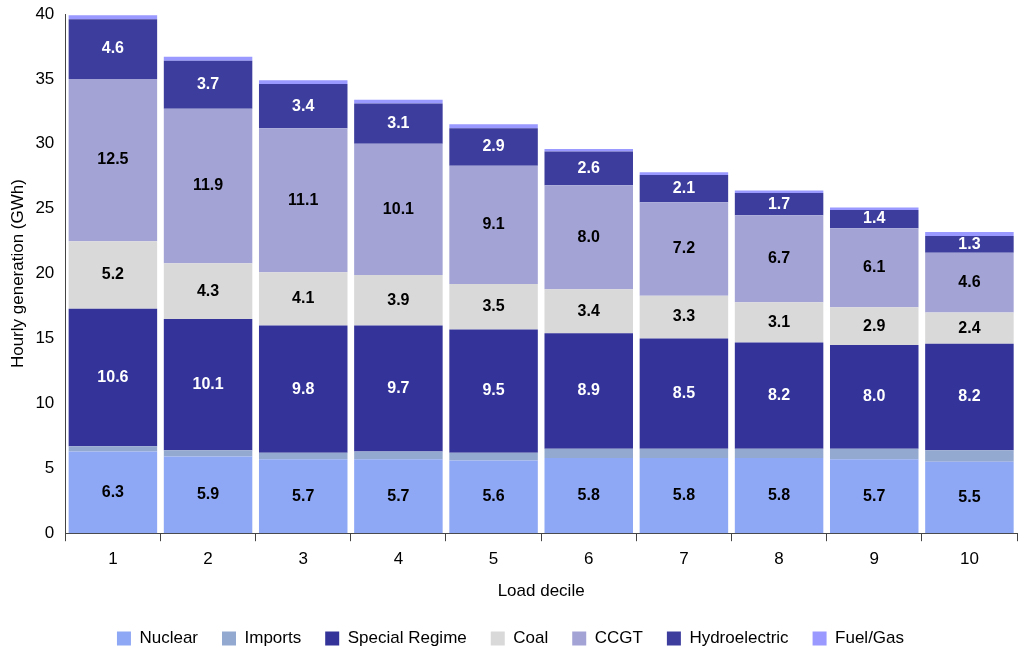  What do you see at coordinates (45, 273) in the screenshot?
I see `y-tick-label: 20` at bounding box center [45, 273].